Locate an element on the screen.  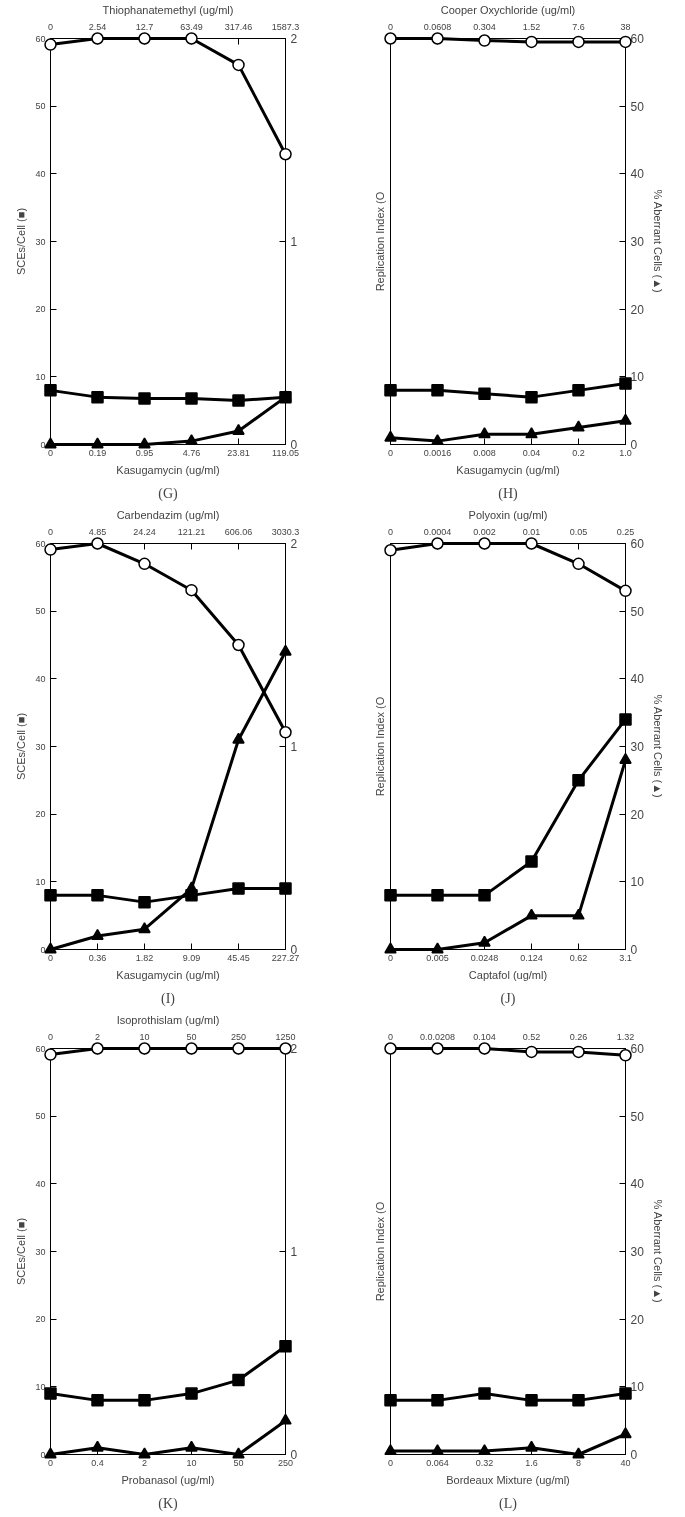
text: 12.7 is located at coordinates (144, 26).